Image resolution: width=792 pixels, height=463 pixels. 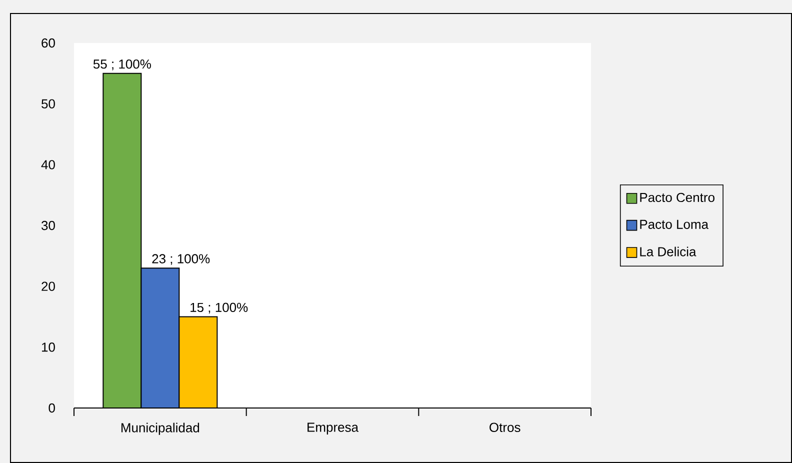 I want to click on x-tick-label: Empresa, so click(x=333, y=428).